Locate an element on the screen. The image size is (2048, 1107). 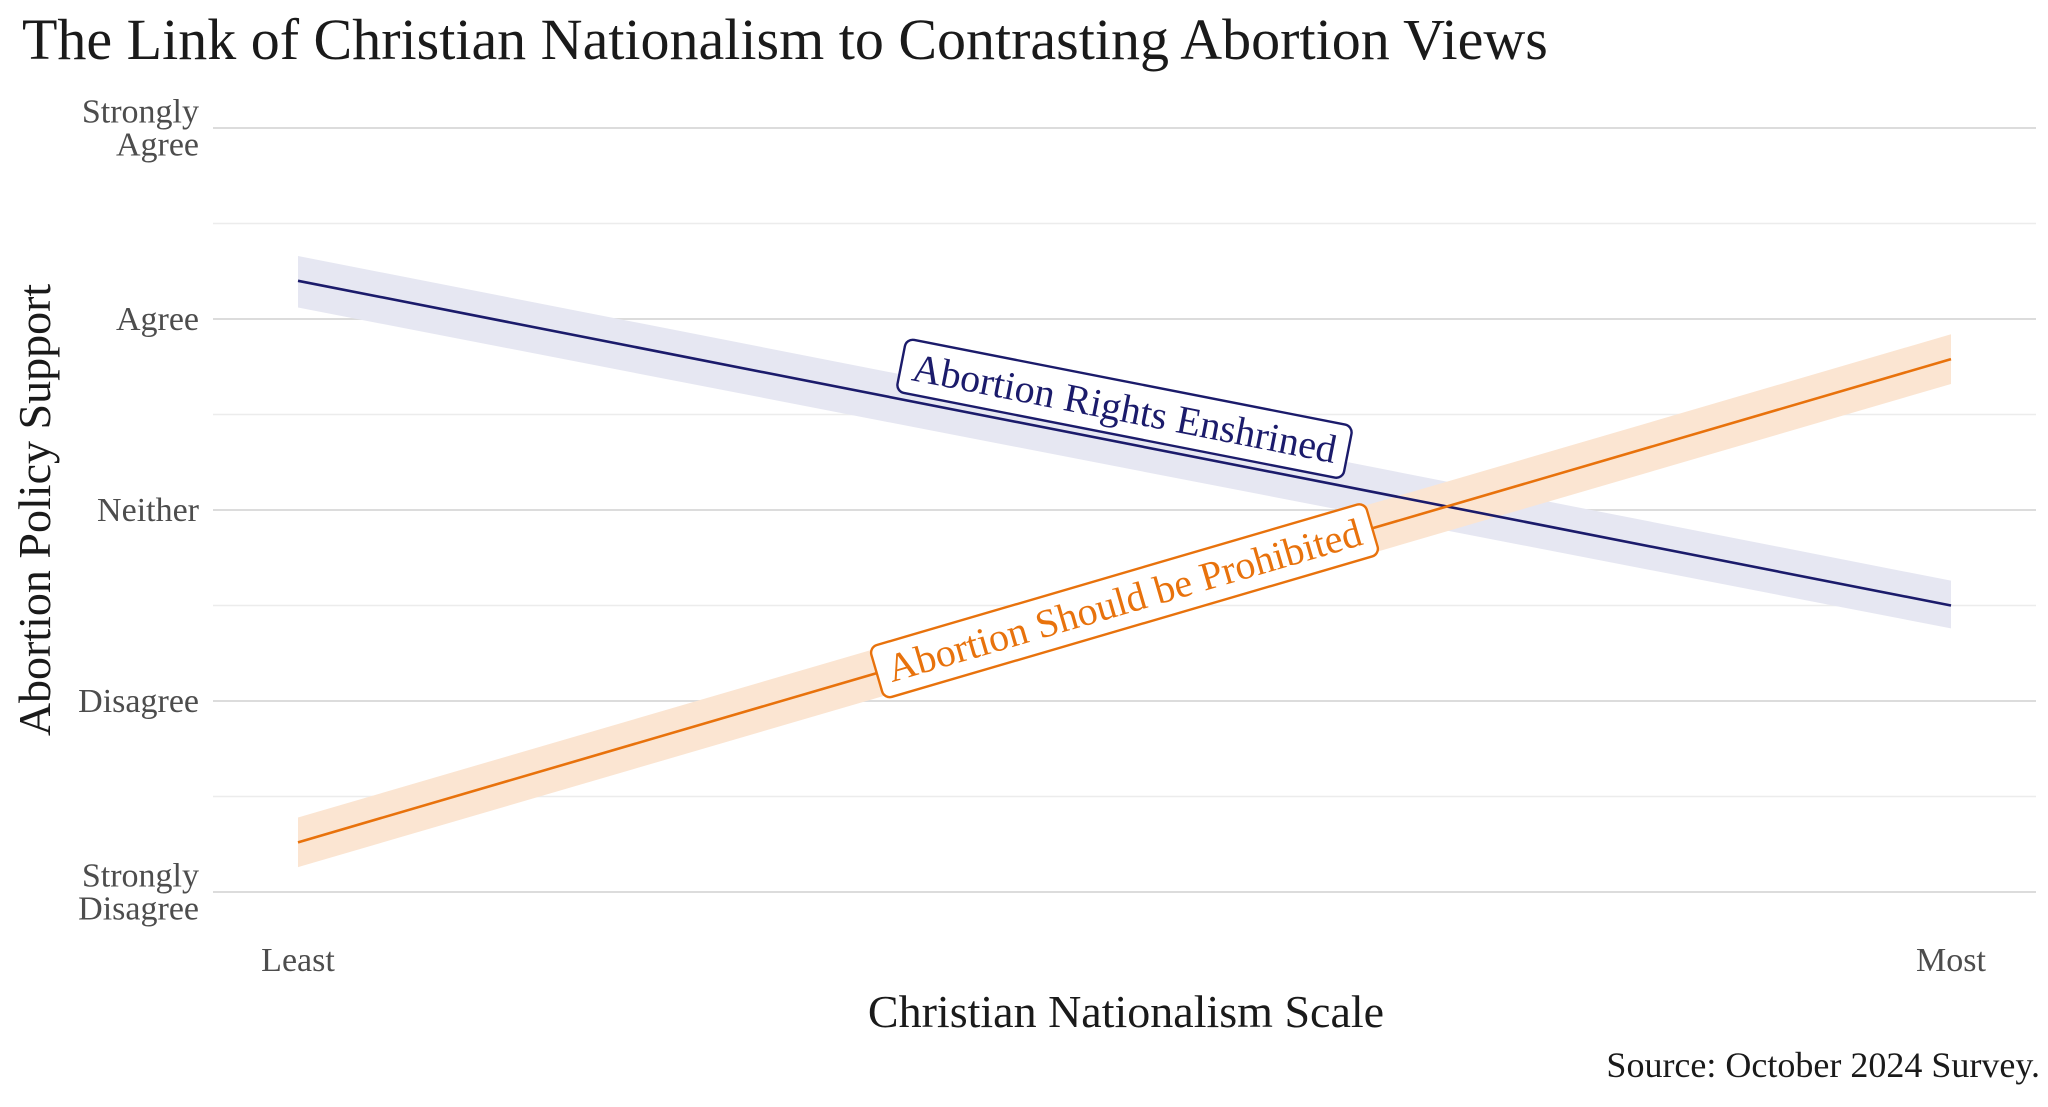
x-tick-label: Most is located at coordinates (1951, 960).